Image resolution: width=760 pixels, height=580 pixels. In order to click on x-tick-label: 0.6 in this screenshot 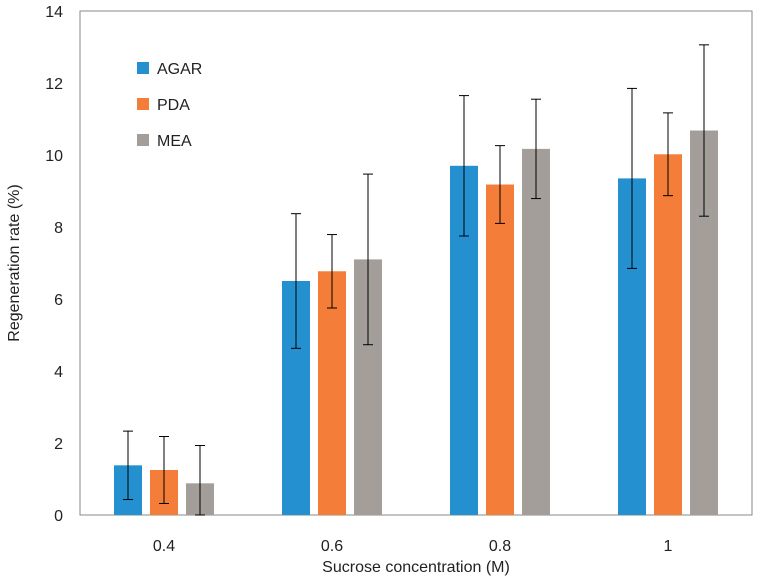, I will do `click(332, 546)`.